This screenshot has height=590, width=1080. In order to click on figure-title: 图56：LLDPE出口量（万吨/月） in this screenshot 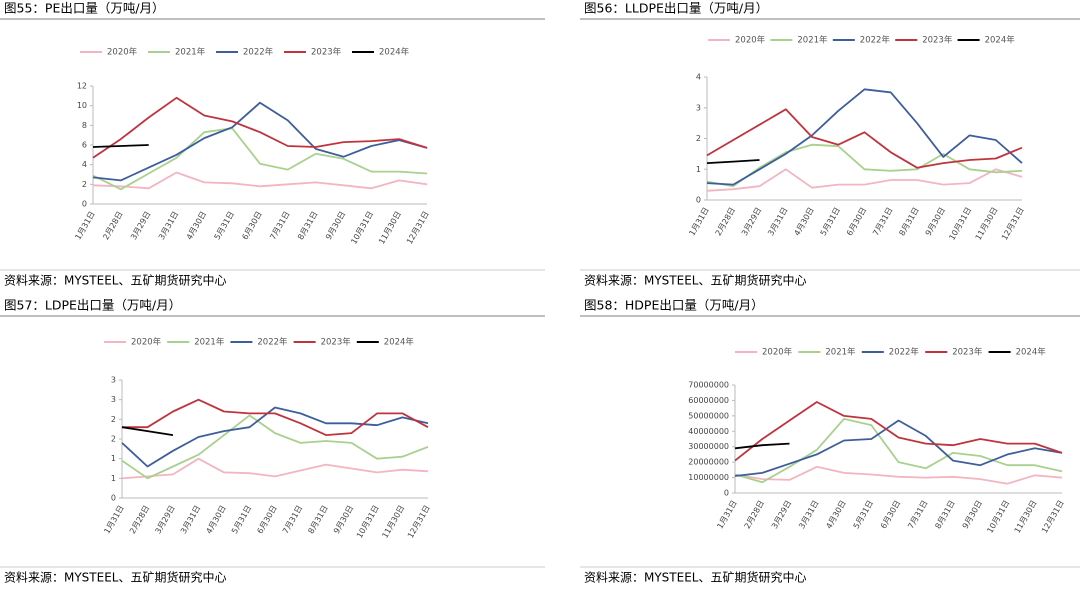, I will do `click(676, 8)`.